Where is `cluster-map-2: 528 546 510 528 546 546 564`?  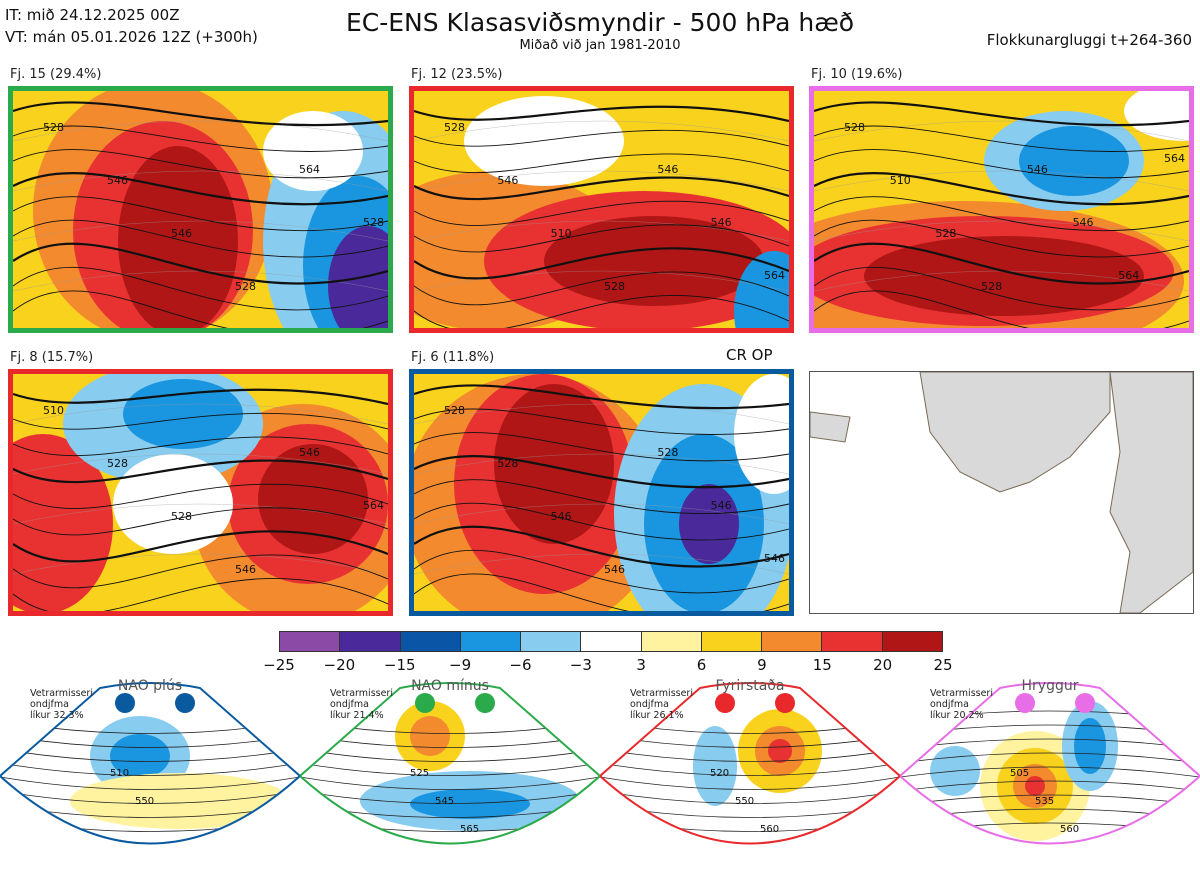 cluster-map-2: 528 546 510 528 546 546 564 is located at coordinates (601, 209).